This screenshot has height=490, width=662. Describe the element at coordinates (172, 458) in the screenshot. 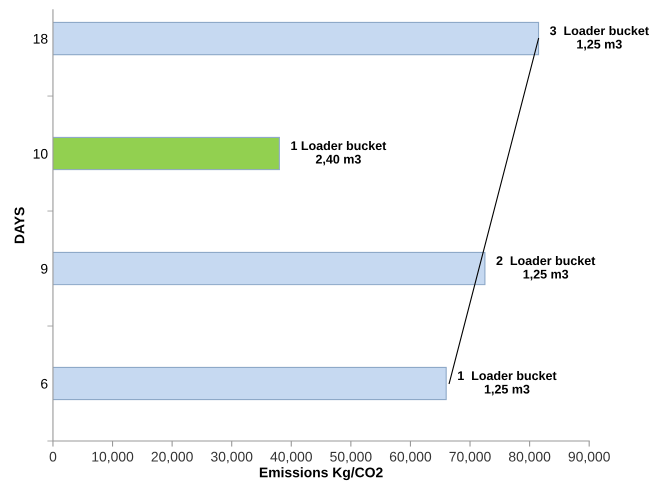

I see `x-tick-label: 20,000` at that location.